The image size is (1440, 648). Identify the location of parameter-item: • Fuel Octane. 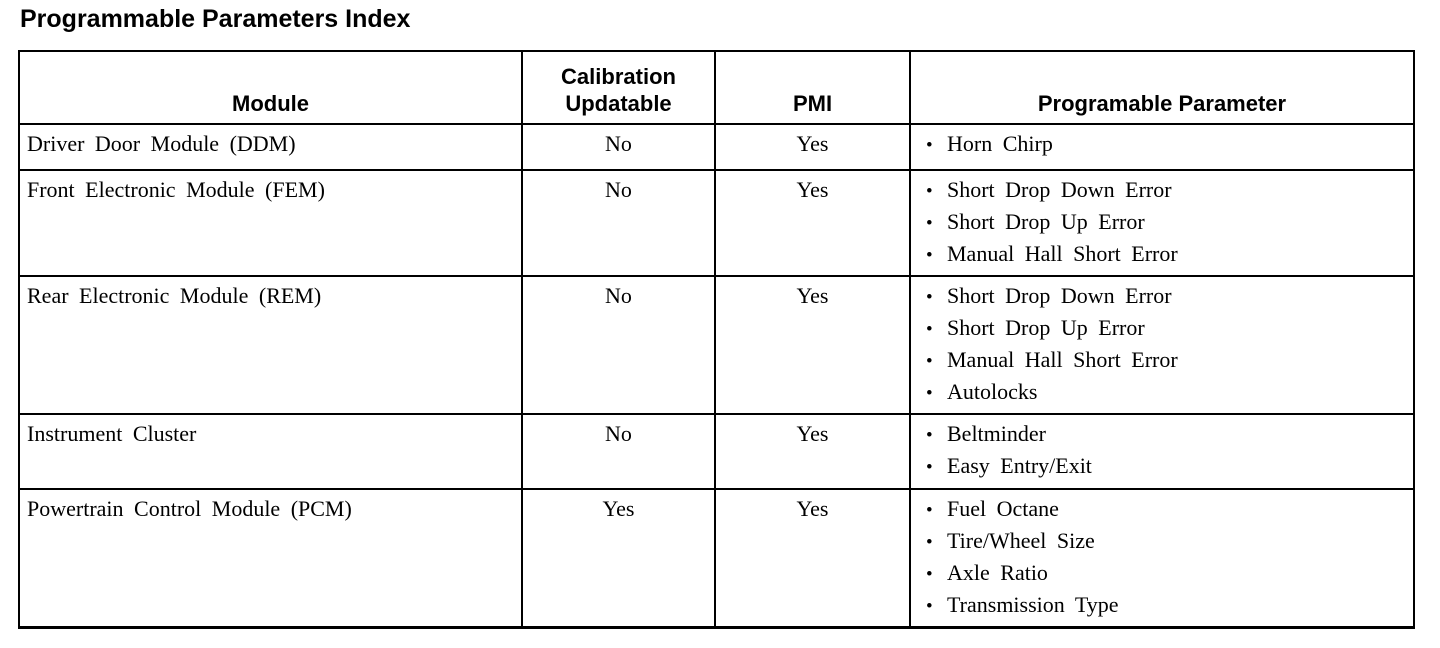
(1165, 510).